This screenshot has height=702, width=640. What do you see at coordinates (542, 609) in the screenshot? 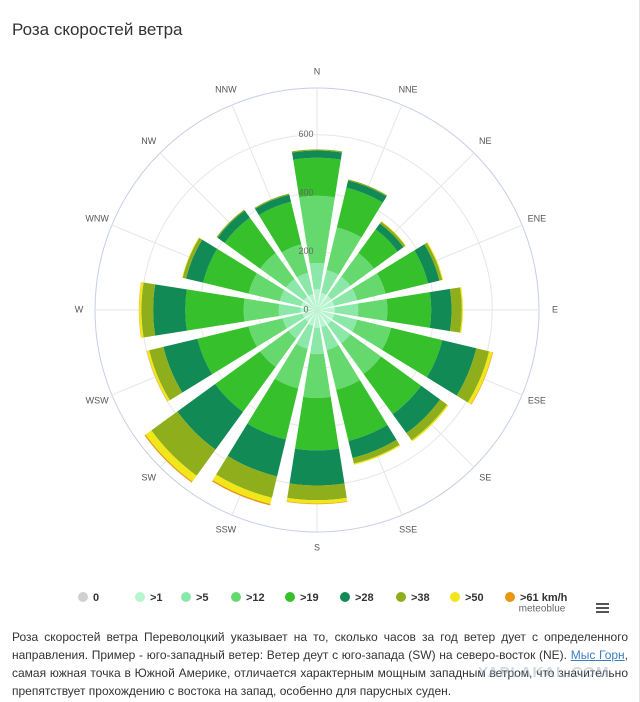
I see `credit: meteoblue` at bounding box center [542, 609].